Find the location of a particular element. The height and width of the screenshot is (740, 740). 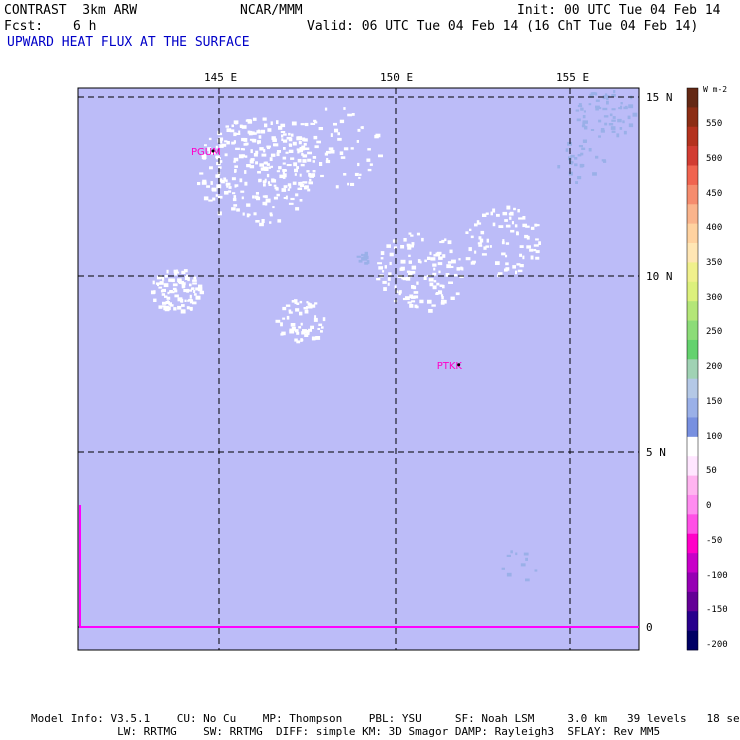

station-label: PTKK is located at coordinates (450, 366).